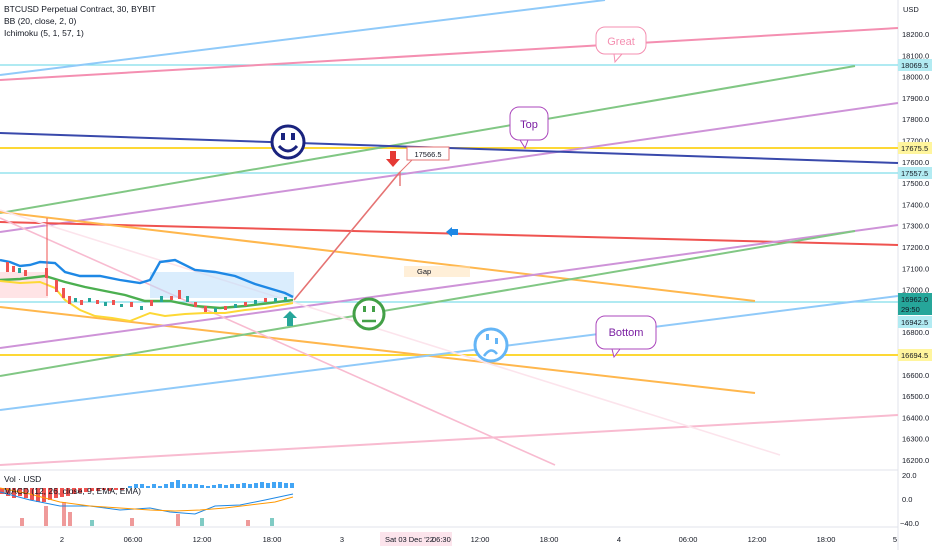  I want to click on price-axis-tick: 17500.0, so click(915, 183).